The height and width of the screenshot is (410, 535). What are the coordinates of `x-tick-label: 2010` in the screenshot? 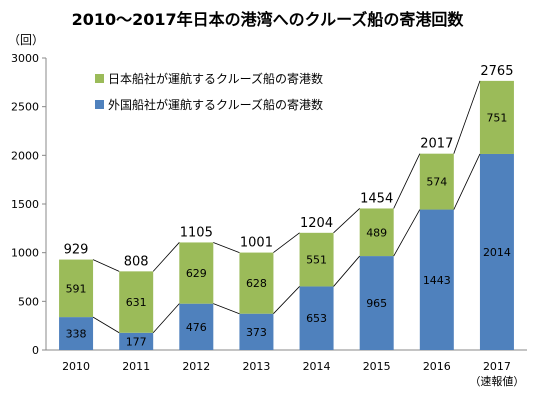 It's located at (76, 366).